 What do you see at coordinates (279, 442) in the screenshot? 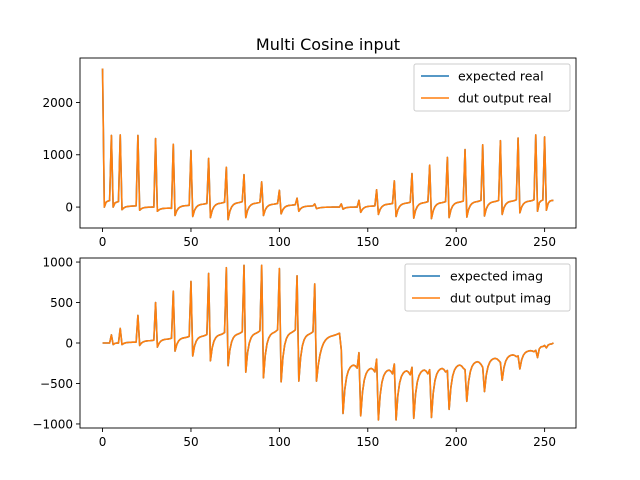
I see `x-tick-label-imag-2: 100` at bounding box center [279, 442].